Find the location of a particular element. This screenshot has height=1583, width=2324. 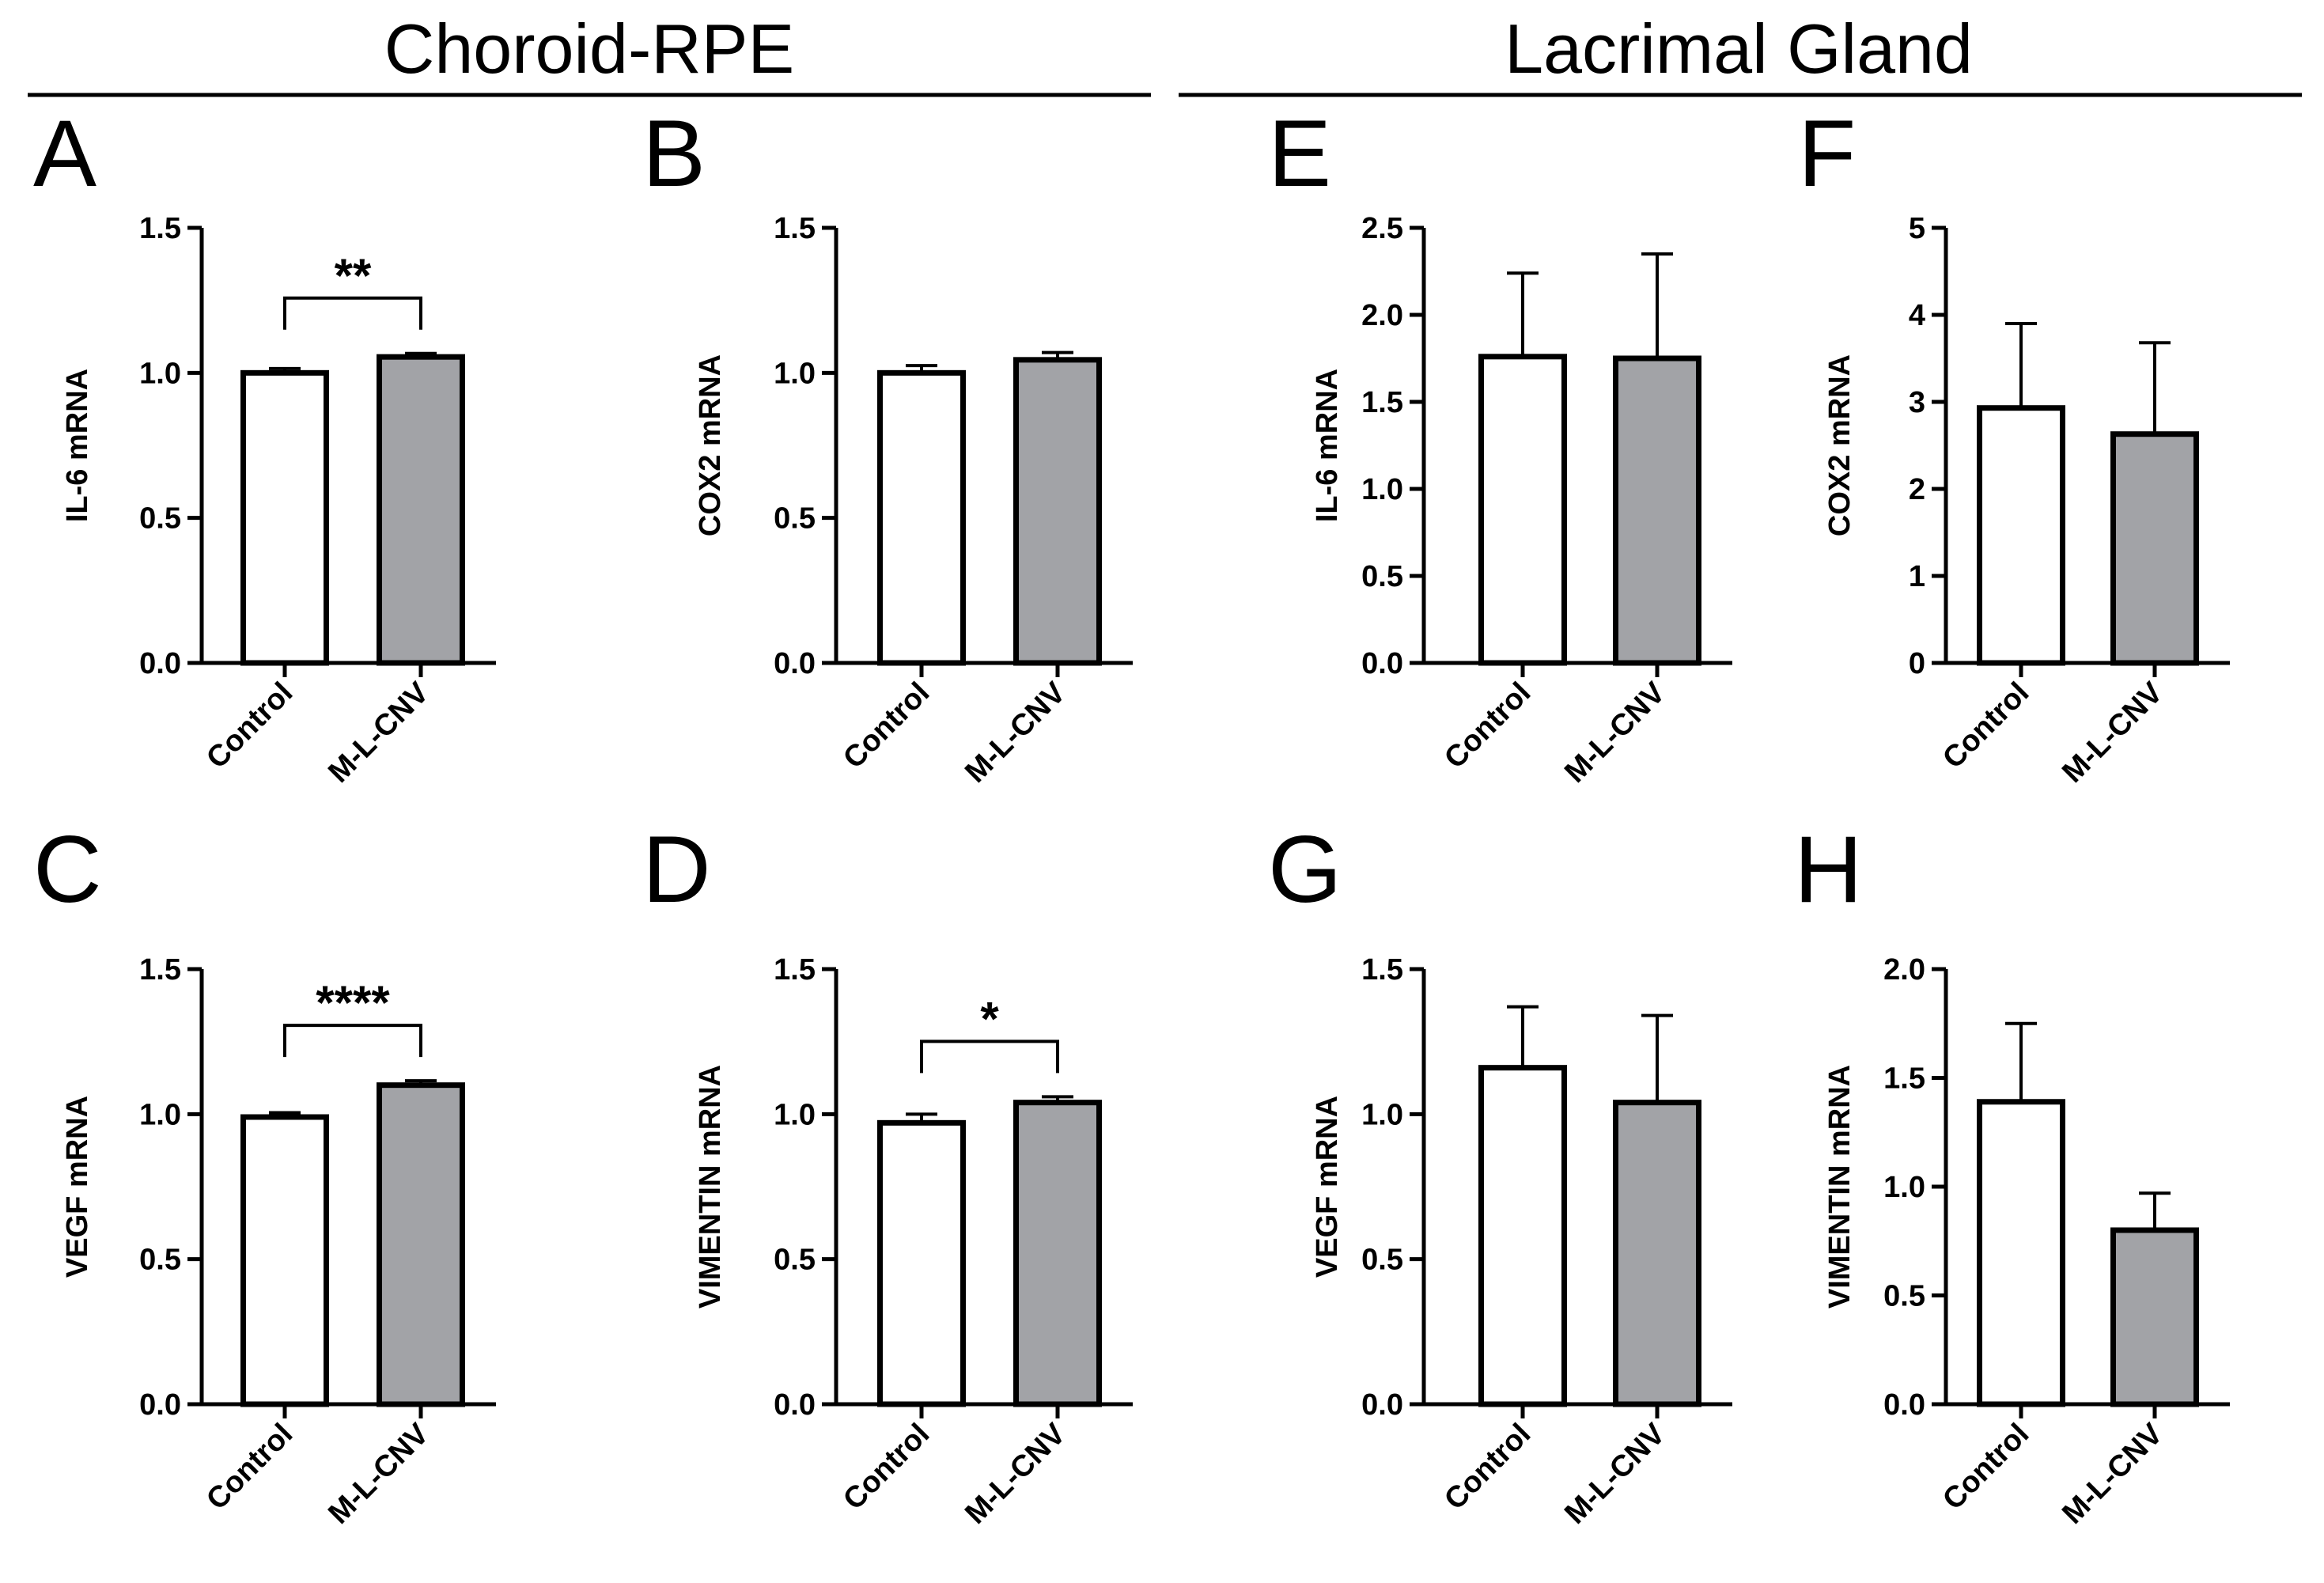

y-tick-label-c: 0.0 is located at coordinates (160, 1405).